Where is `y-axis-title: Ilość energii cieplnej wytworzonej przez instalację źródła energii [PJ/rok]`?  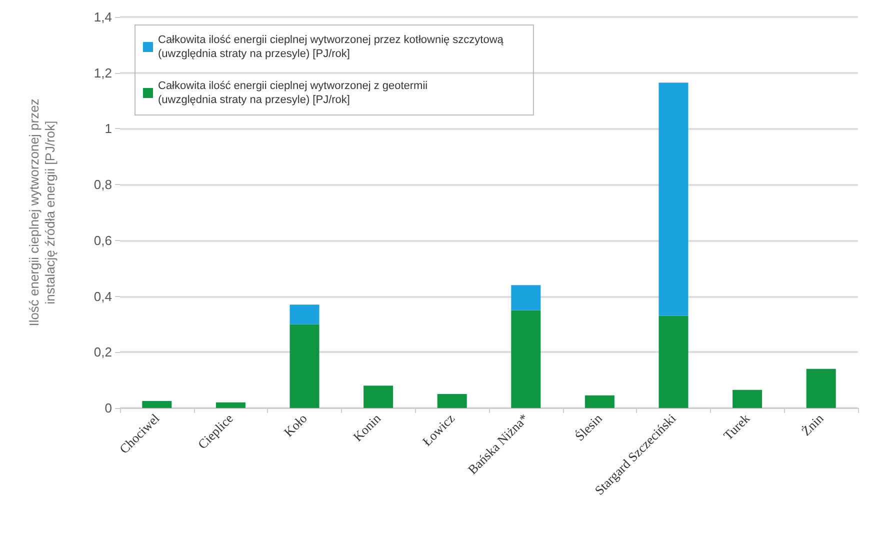 y-axis-title: Ilość energii cieplnej wytworzonej przez instalację źródła energii [PJ/rok] is located at coordinates (42, 212).